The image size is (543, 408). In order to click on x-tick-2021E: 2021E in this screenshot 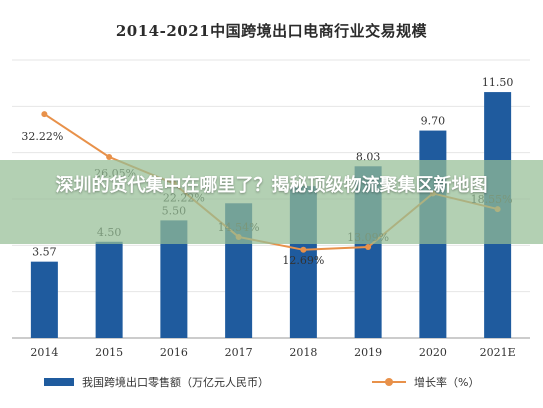, I will do `click(498, 352)`.